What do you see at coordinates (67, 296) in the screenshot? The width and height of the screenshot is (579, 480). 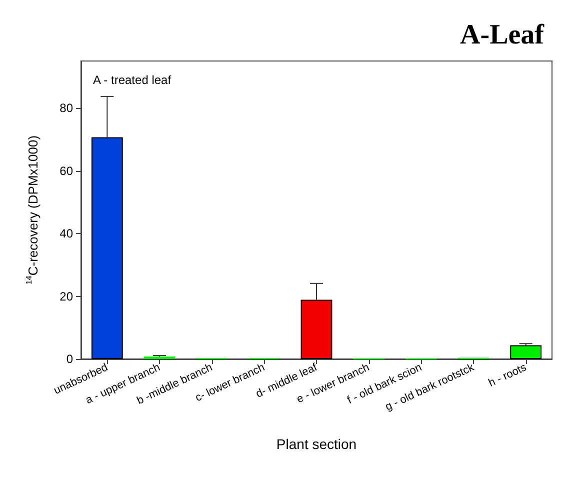 I see `y-tick-label: 20` at bounding box center [67, 296].